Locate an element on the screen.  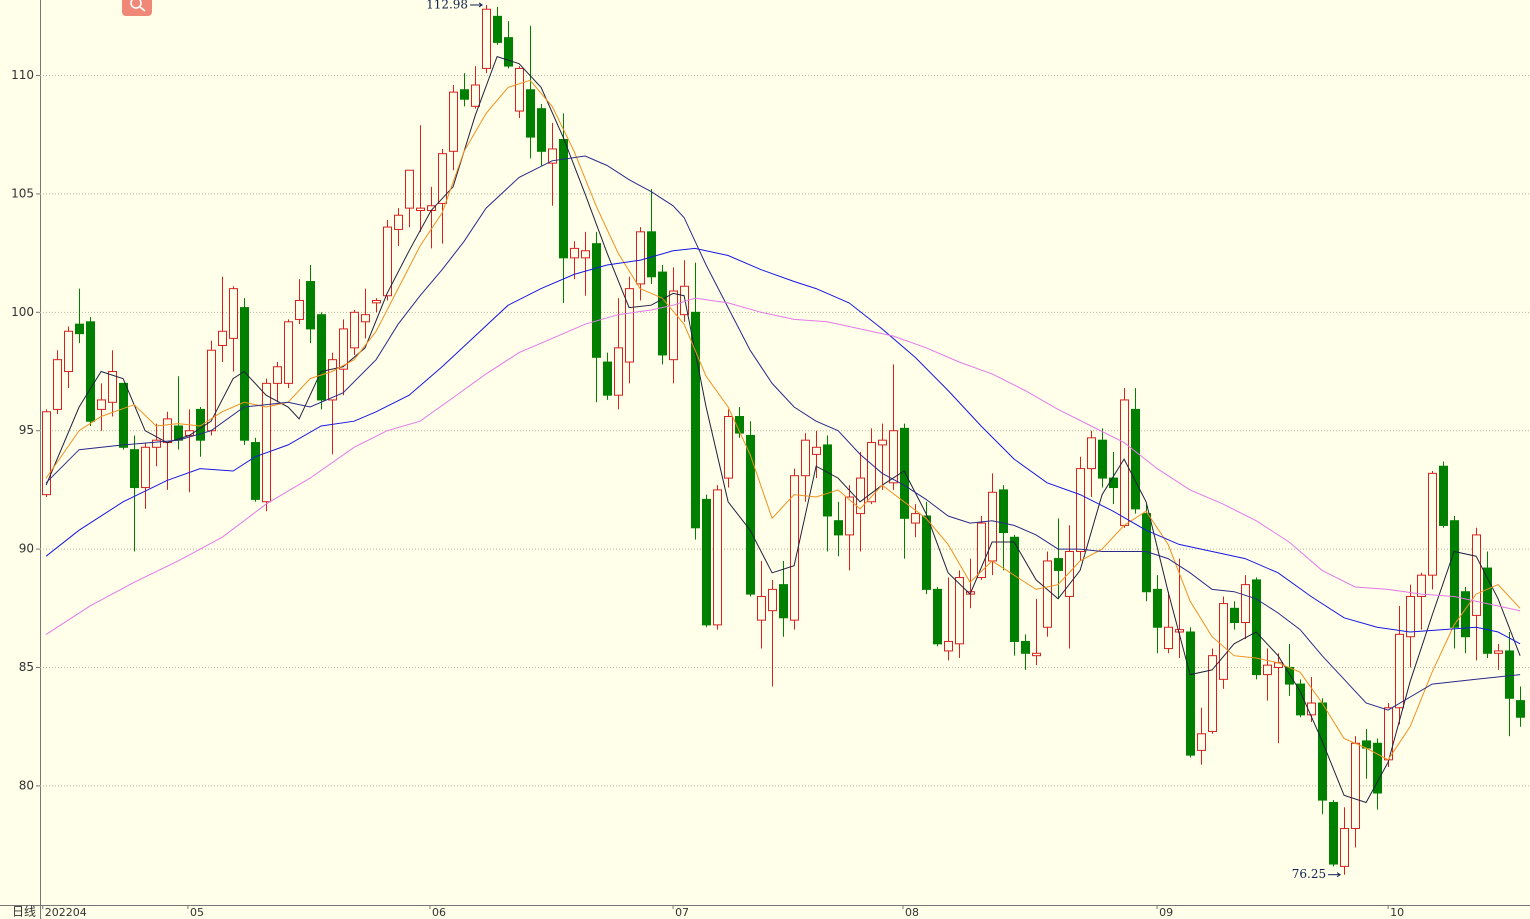
x-tick-label: 202204 is located at coordinates (66, 912).